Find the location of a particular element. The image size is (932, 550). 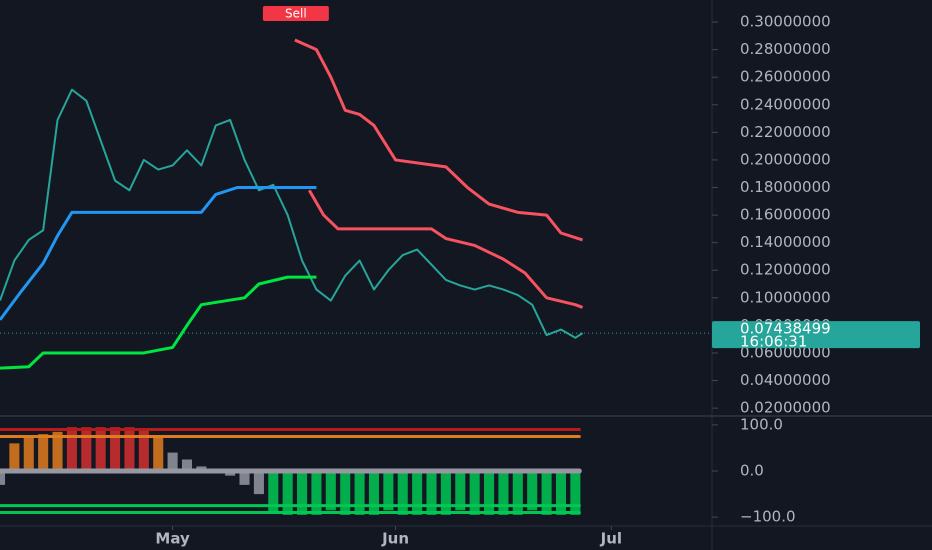

y-tick-label: 0.30000000 is located at coordinates (785, 22).